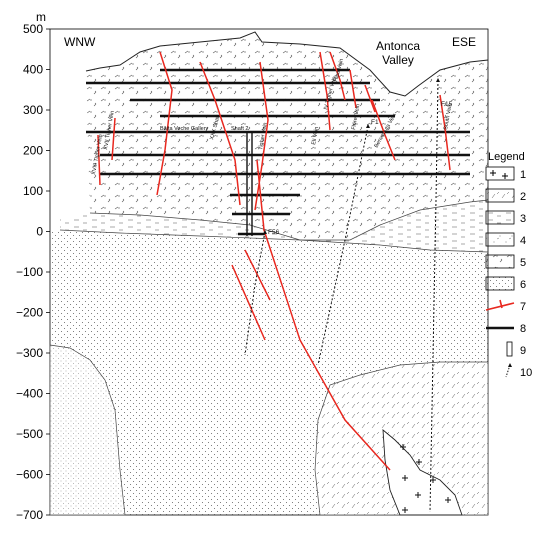 Image resolution: width=550 pixels, height=537 pixels. I want to click on legend-item: 3, so click(505, 217).